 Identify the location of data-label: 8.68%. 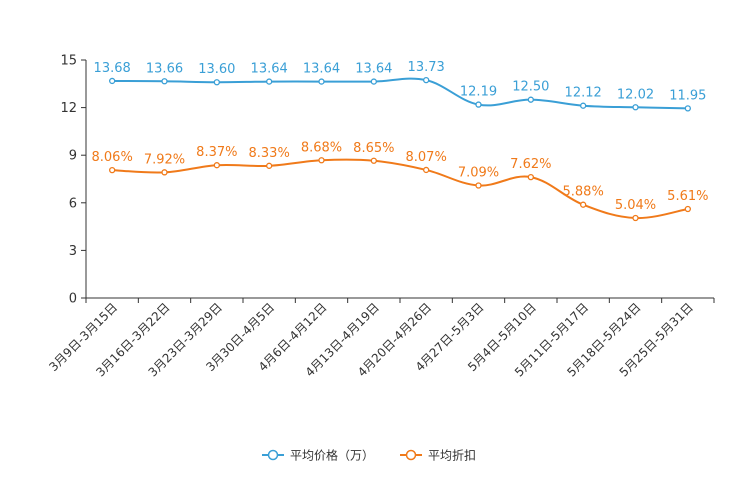
(321, 147).